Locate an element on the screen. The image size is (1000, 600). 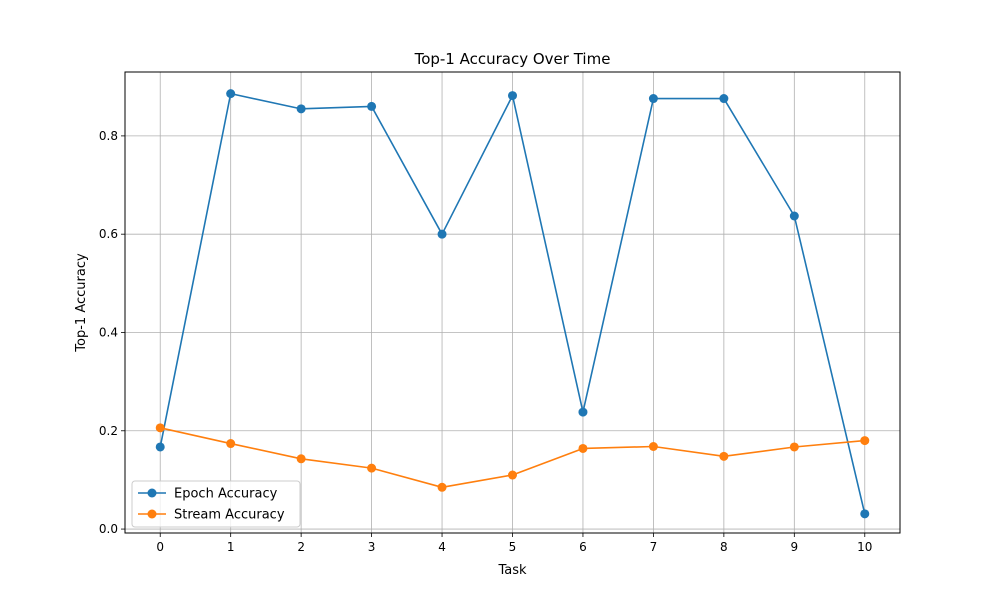
legend-box is located at coordinates (216, 504).